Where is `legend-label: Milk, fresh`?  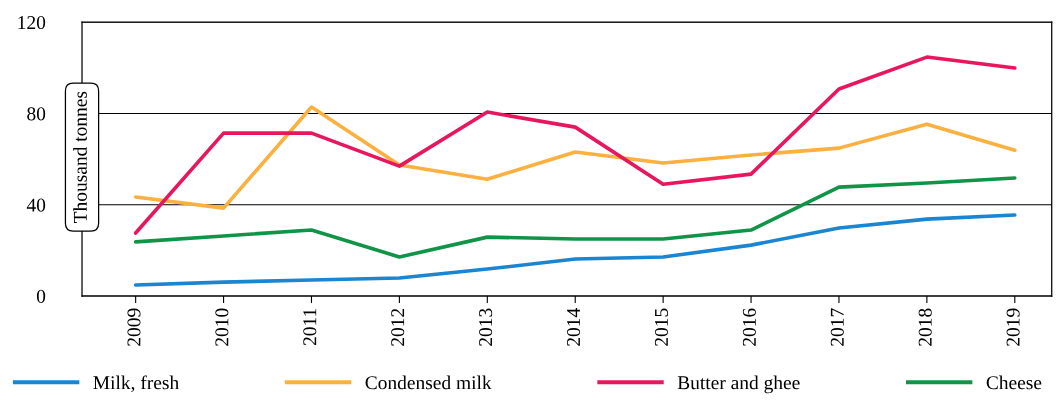 legend-label: Milk, fresh is located at coordinates (136, 384).